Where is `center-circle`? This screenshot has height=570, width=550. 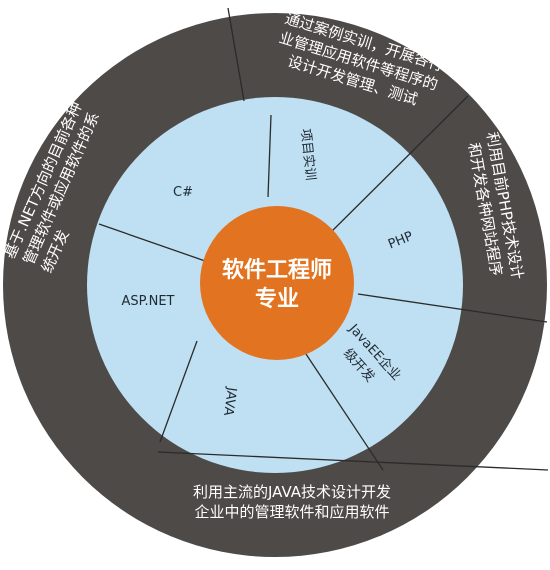
center-circle is located at coordinates (277, 283).